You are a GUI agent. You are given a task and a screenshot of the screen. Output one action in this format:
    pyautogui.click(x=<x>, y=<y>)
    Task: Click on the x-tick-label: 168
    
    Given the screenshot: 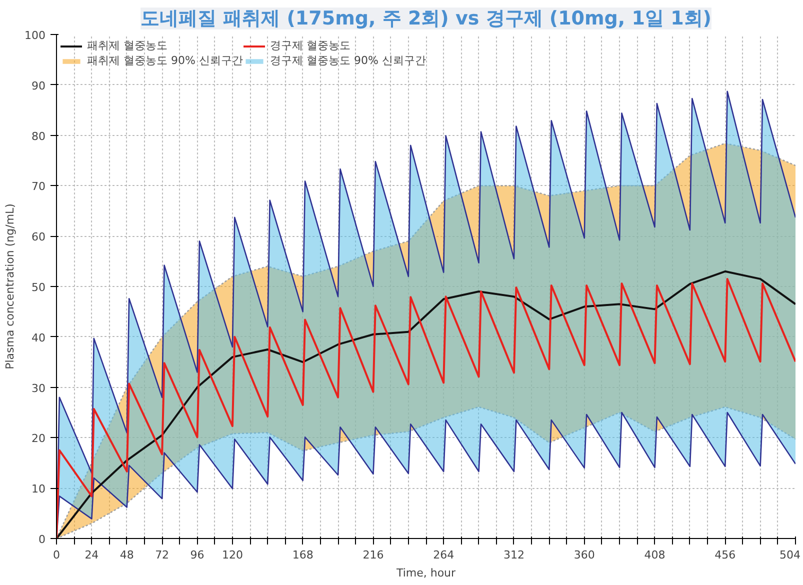 What is the action you would take?
    pyautogui.click(x=303, y=555)
    